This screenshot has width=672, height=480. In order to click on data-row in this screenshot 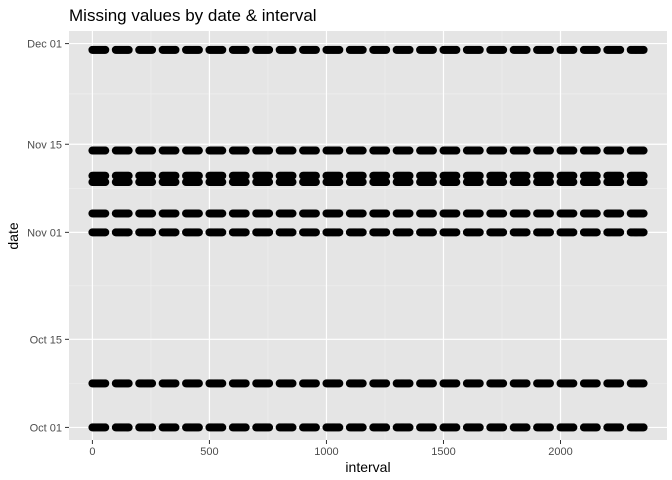, I will do `click(368, 213)`.